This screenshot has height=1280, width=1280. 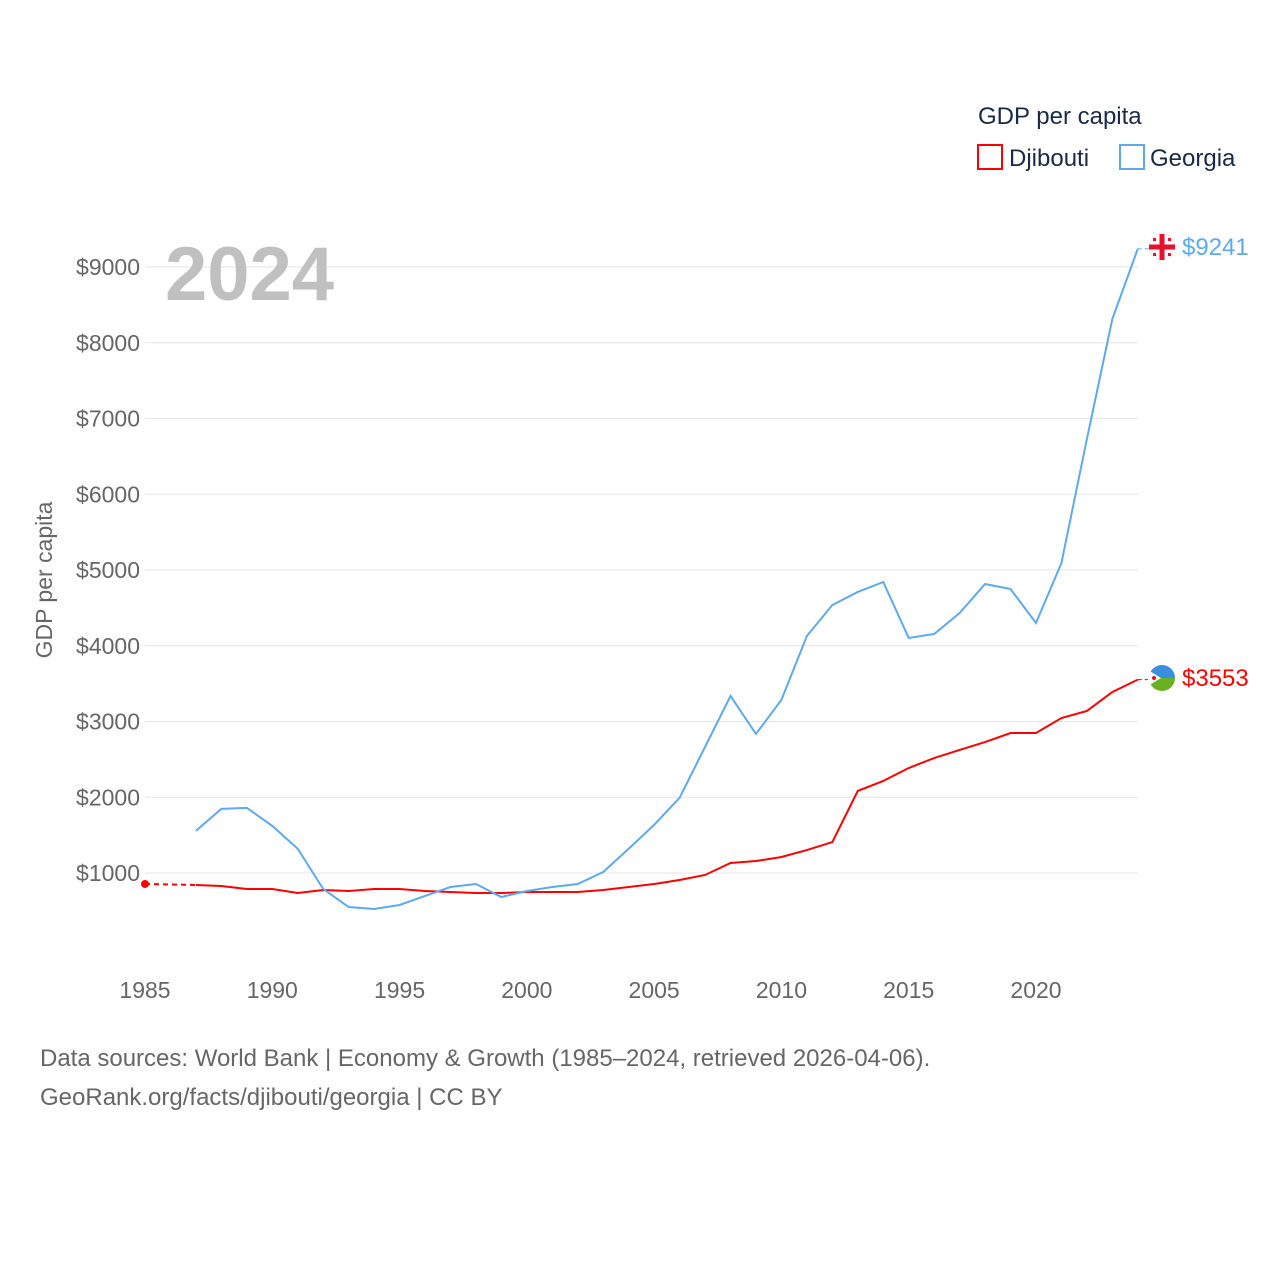 What do you see at coordinates (145, 883) in the screenshot?
I see `djibouti-point` at bounding box center [145, 883].